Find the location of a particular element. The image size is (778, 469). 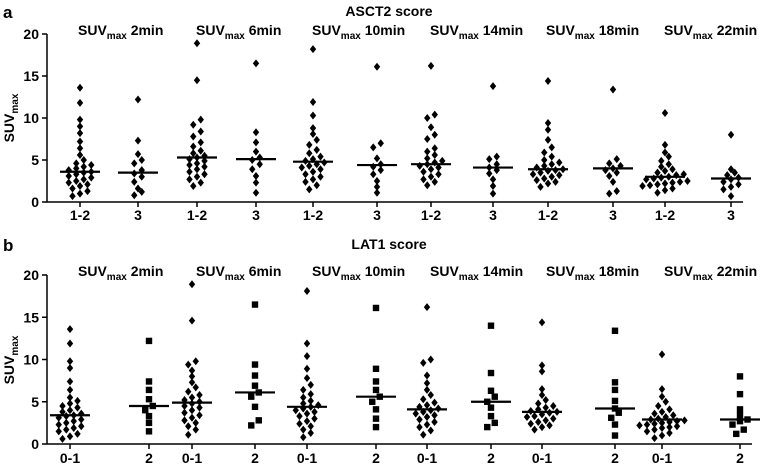

group-header: SUVmax 22min is located at coordinates (710, 32).